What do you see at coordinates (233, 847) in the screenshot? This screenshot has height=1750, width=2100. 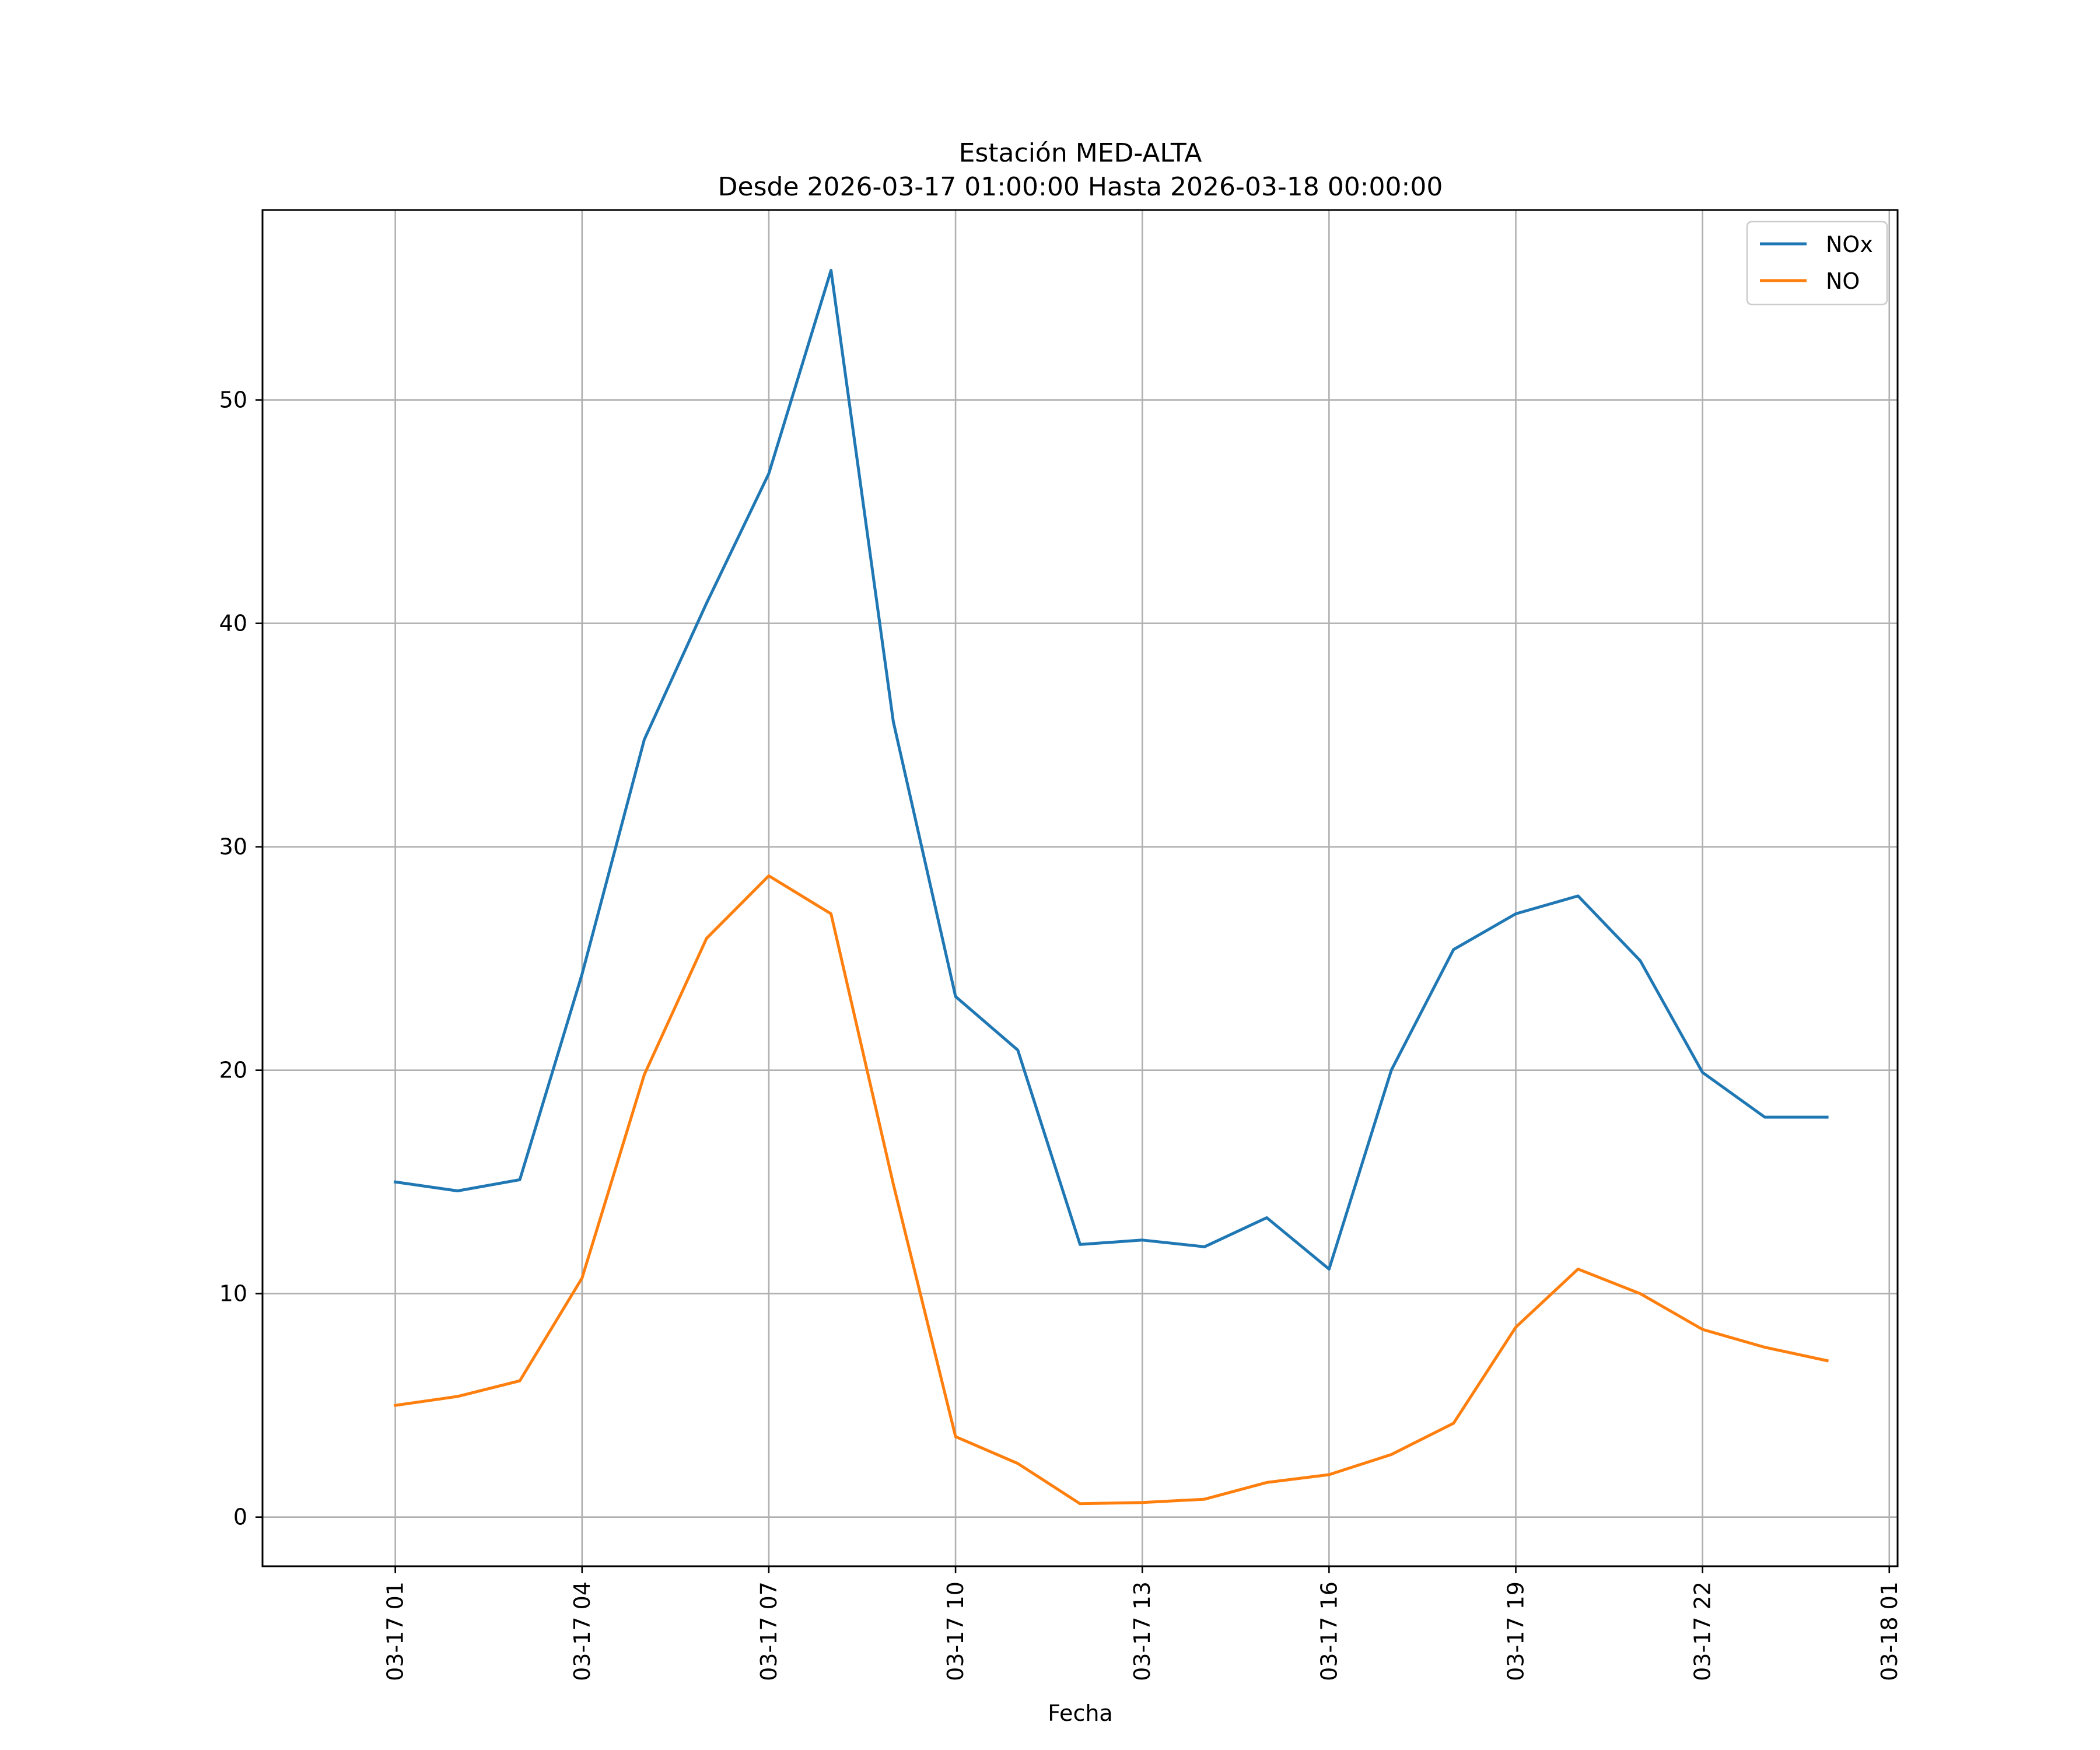 I see `y-tick-label: 30` at bounding box center [233, 847].